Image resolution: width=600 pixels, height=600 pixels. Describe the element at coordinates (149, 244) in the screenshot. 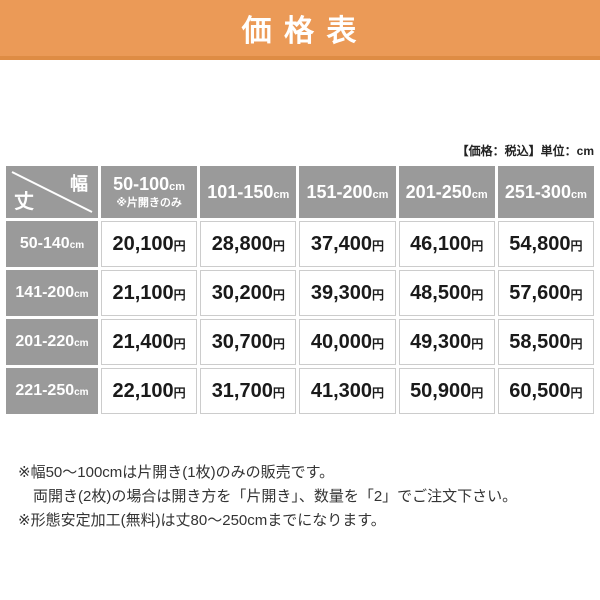

I see `price-cell: 20,100円` at that location.